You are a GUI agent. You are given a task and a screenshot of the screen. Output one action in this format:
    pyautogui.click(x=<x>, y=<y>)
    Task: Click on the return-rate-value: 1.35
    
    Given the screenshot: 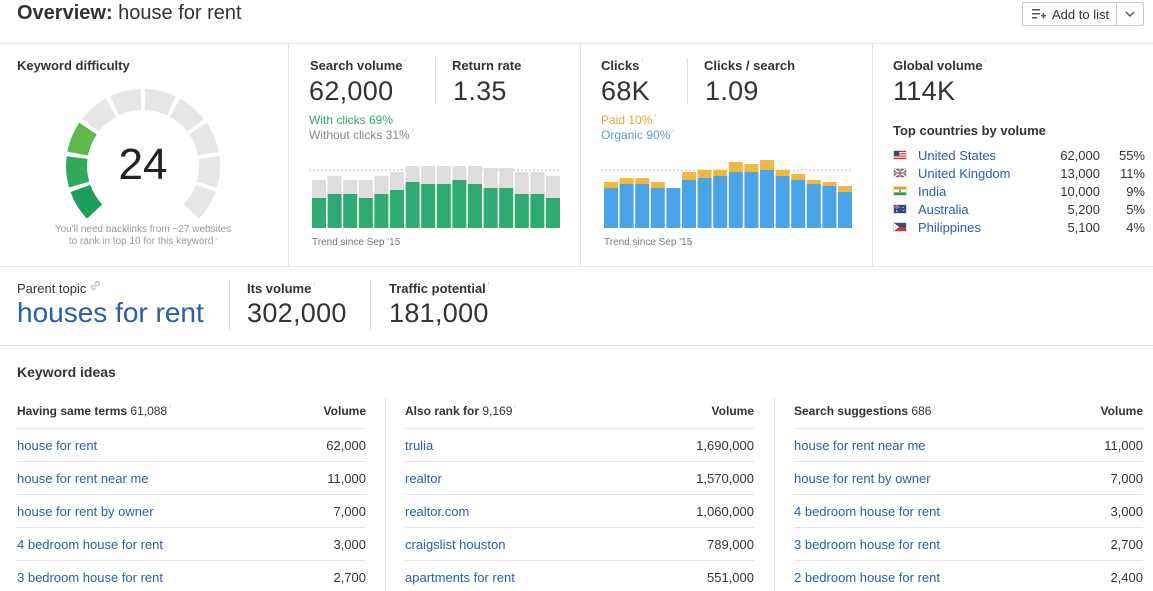 What is the action you would take?
    pyautogui.click(x=480, y=91)
    